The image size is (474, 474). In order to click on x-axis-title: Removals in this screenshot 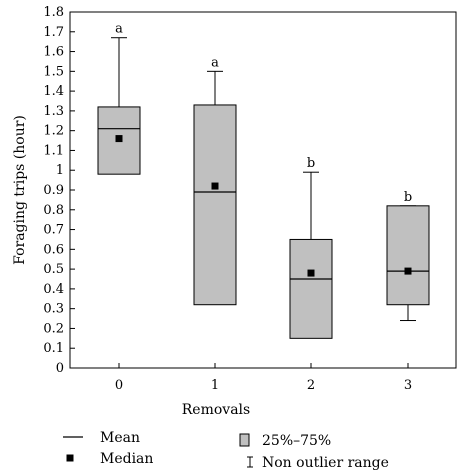, I will do `click(216, 410)`.